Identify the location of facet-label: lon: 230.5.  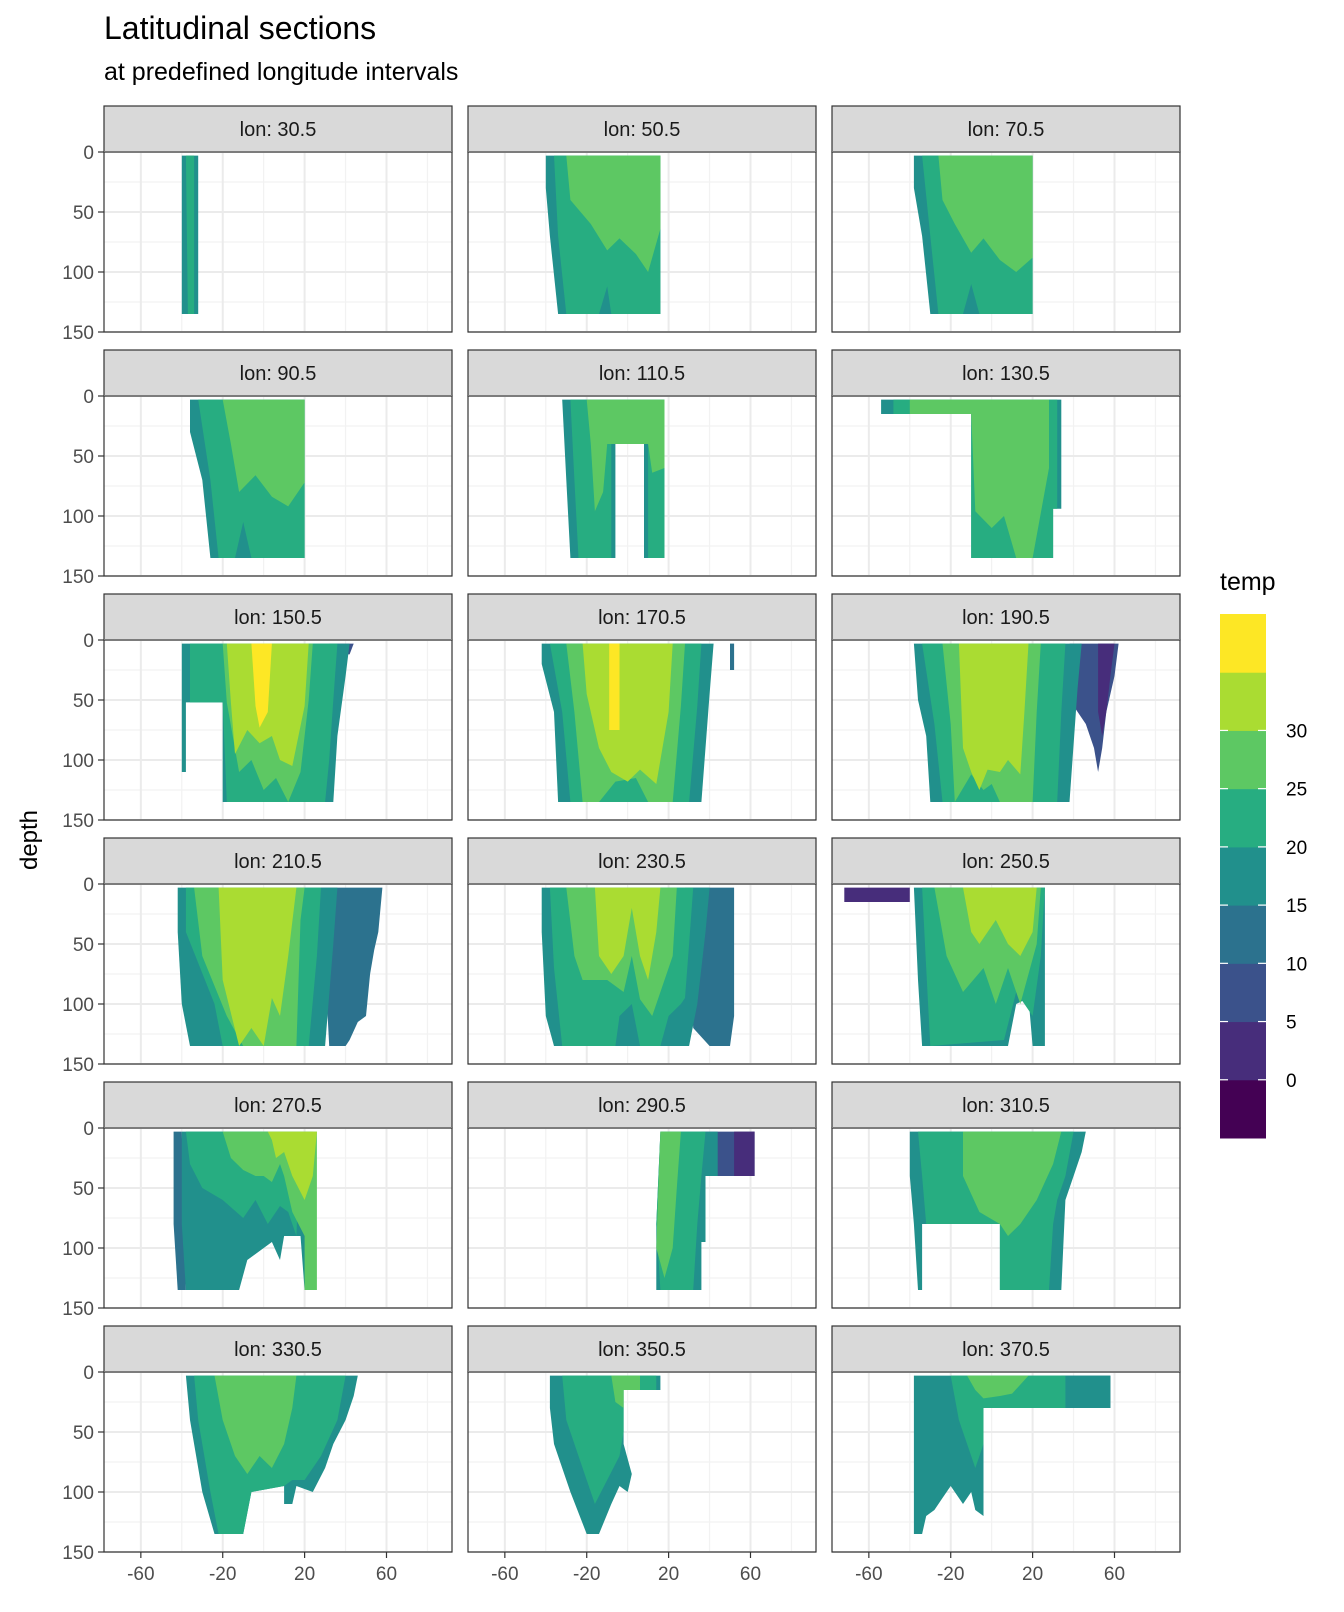
(642, 862).